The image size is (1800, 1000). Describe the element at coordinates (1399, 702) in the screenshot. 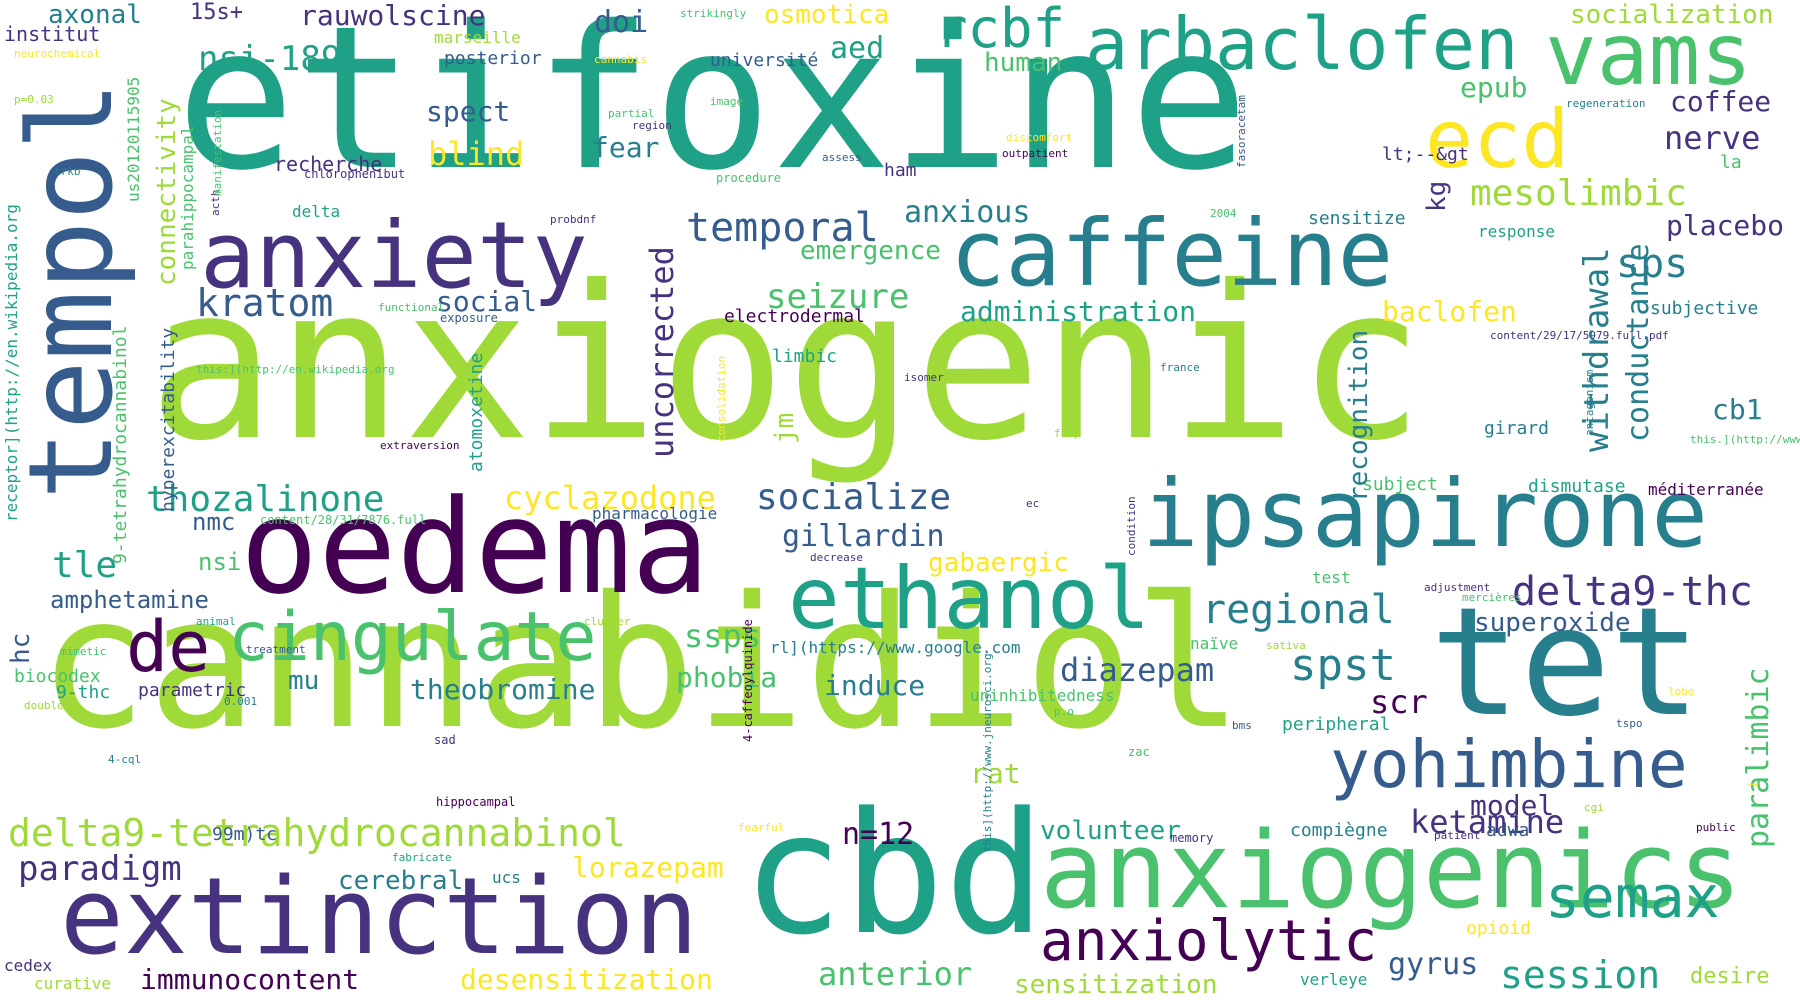

I see `word-scr: scr` at that location.